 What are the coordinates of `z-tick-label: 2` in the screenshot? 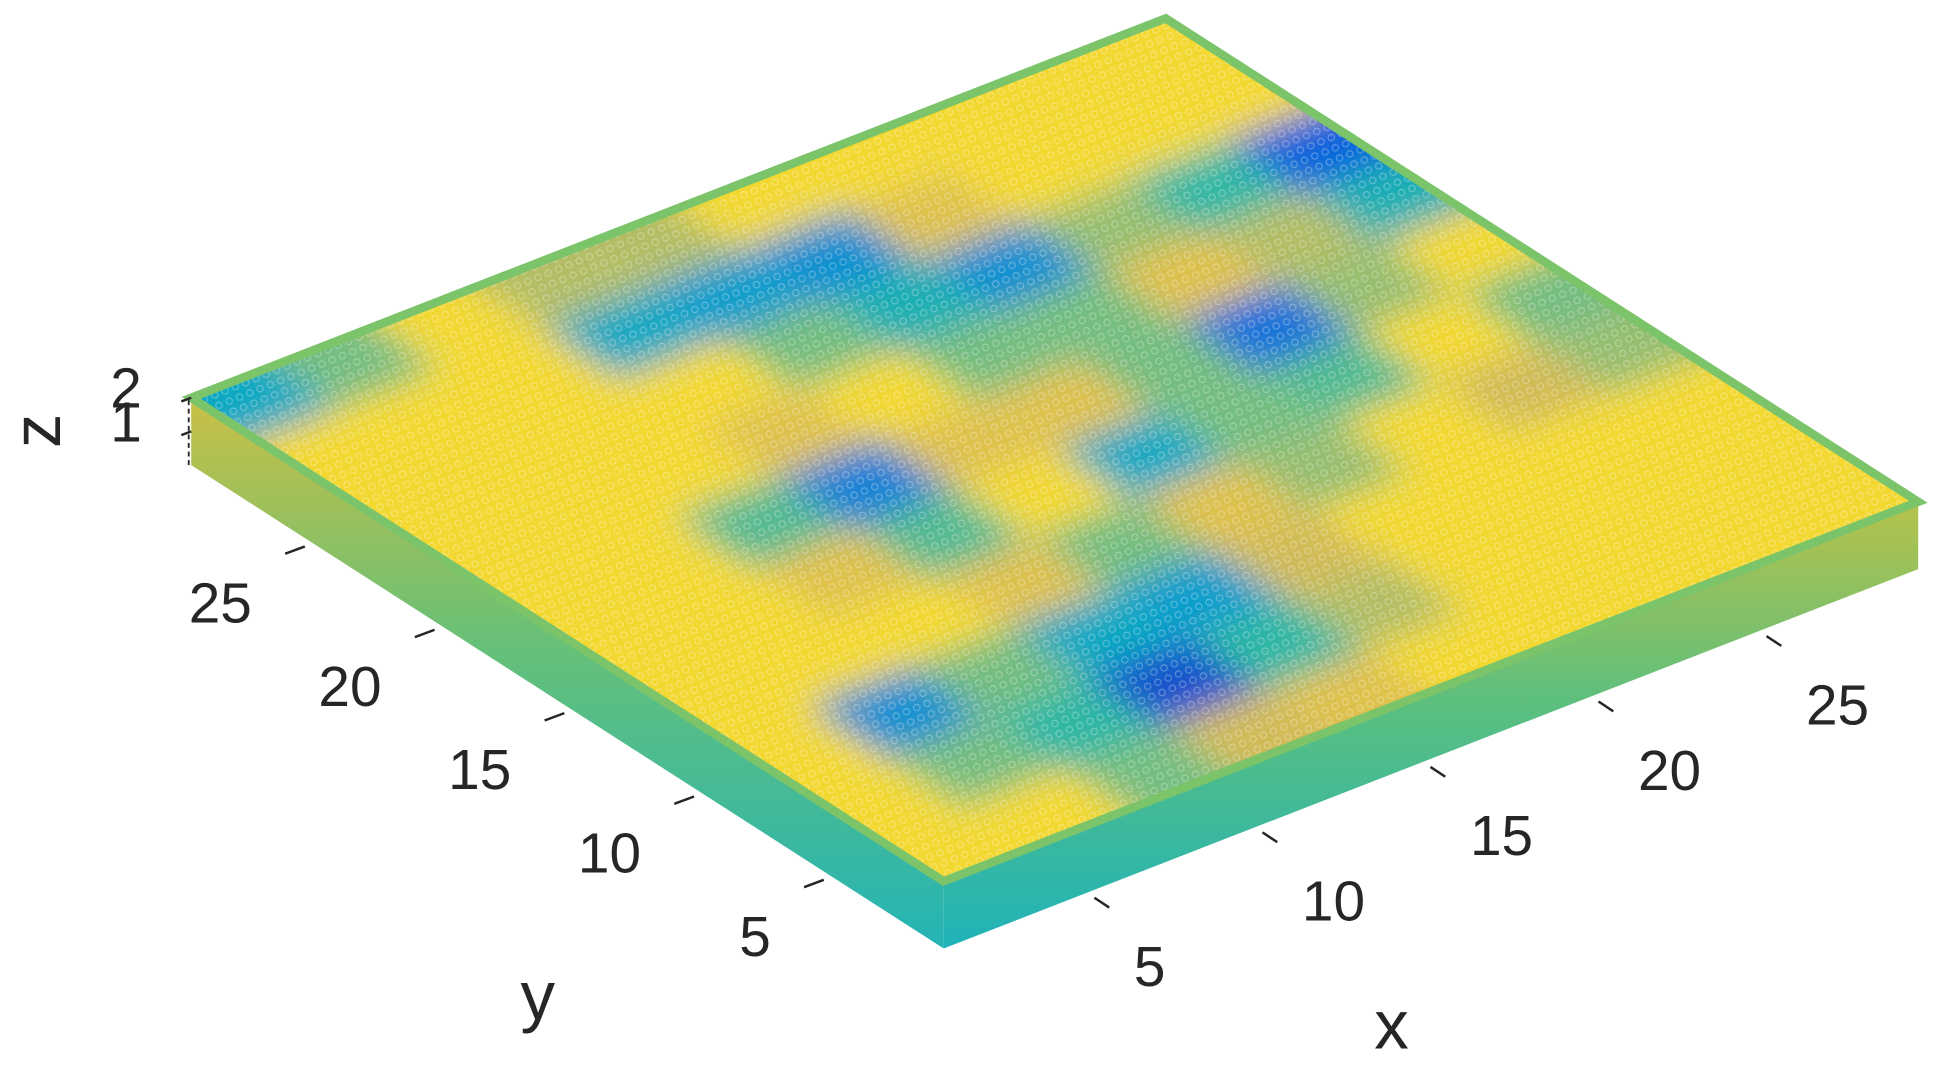 It's located at (126, 388).